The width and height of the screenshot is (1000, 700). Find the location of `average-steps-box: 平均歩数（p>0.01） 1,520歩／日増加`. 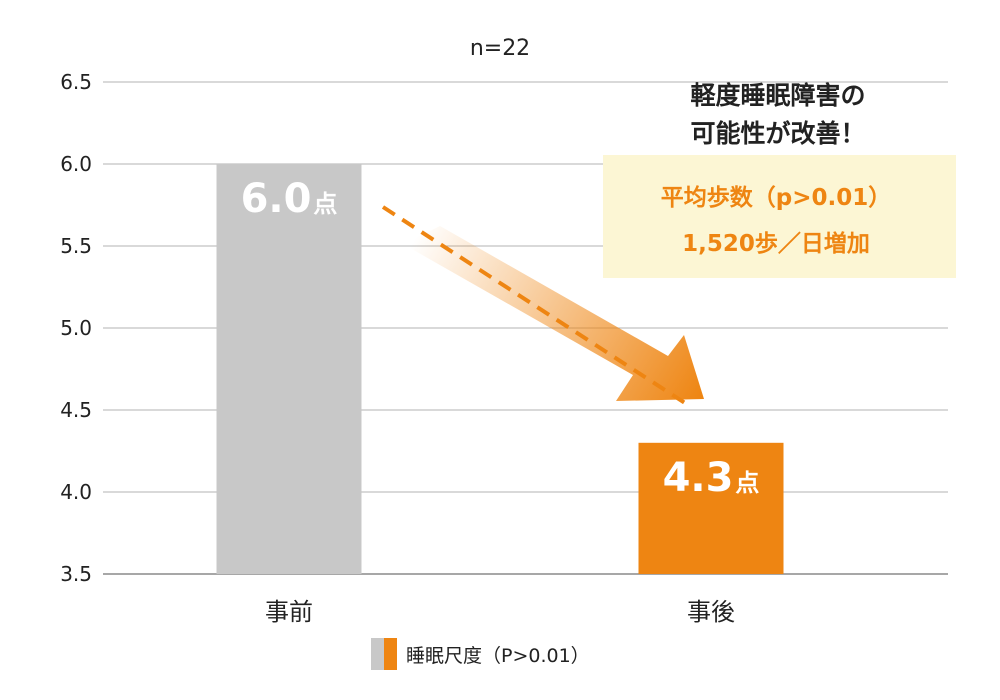

average-steps-box: 平均歩数（p>0.01） 1,520歩／日増加 is located at coordinates (779, 216).